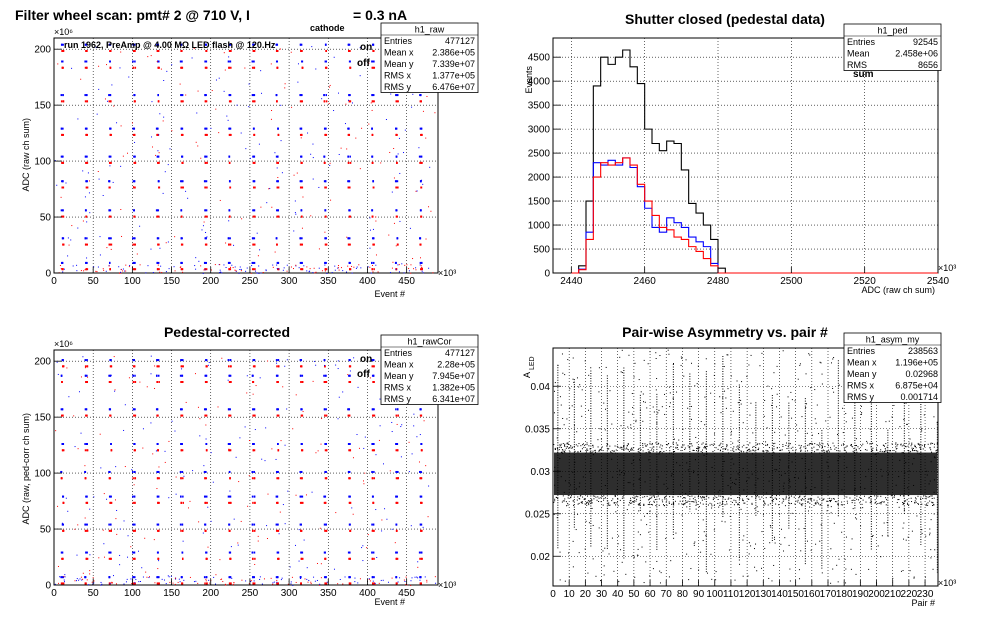 This screenshot has height=622, width=996. What do you see at coordinates (430, 30) in the screenshot?
I see `stats-name: h1_raw` at bounding box center [430, 30].